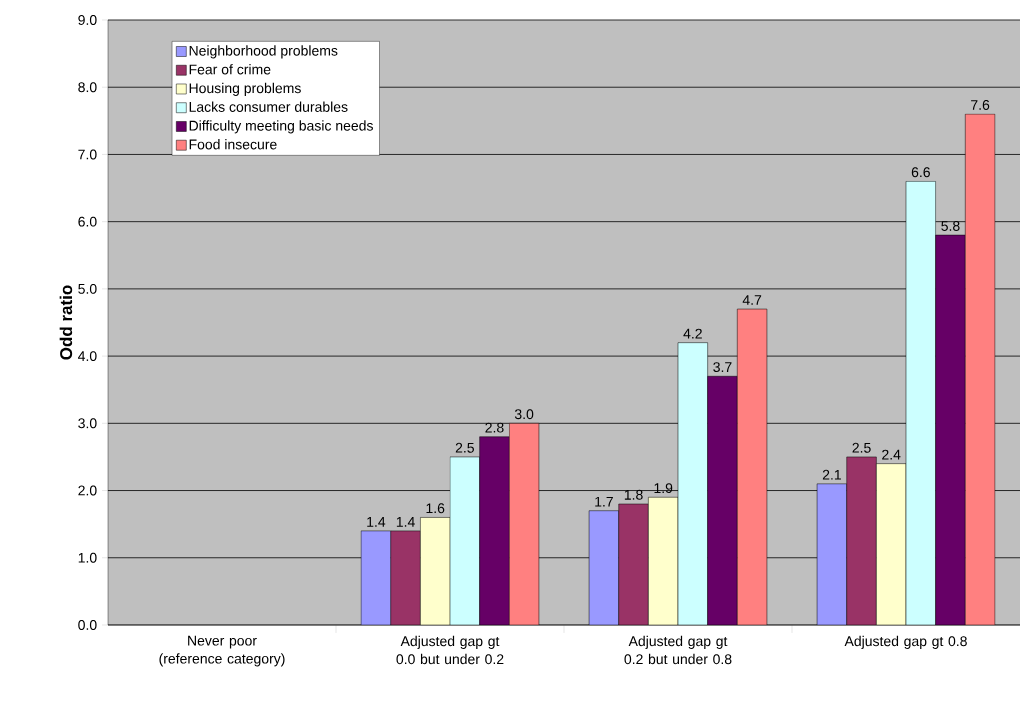 The height and width of the screenshot is (711, 1032). I want to click on y-tick-label: 7.0, so click(87, 154).